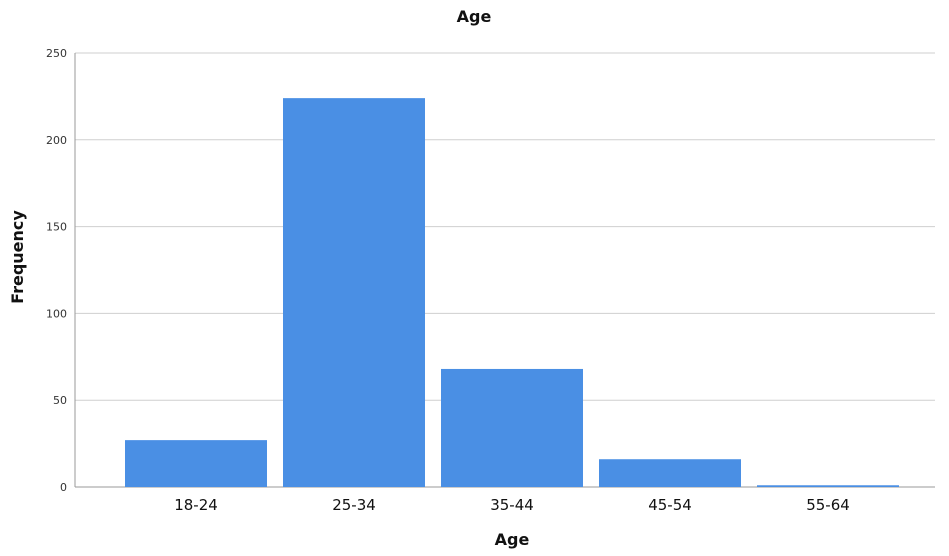 The width and height of the screenshot is (949, 556). What do you see at coordinates (56, 53) in the screenshot?
I see `y-tick-label: 250` at bounding box center [56, 53].